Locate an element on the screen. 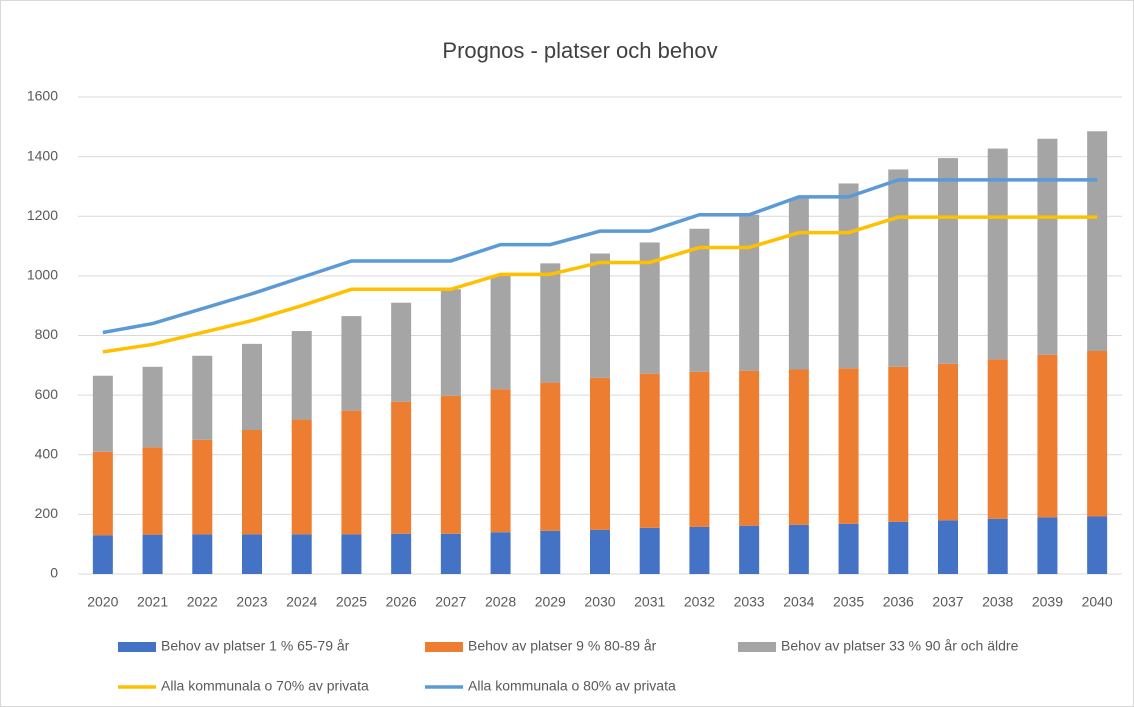  x-tick-label: 2034 is located at coordinates (798, 602).